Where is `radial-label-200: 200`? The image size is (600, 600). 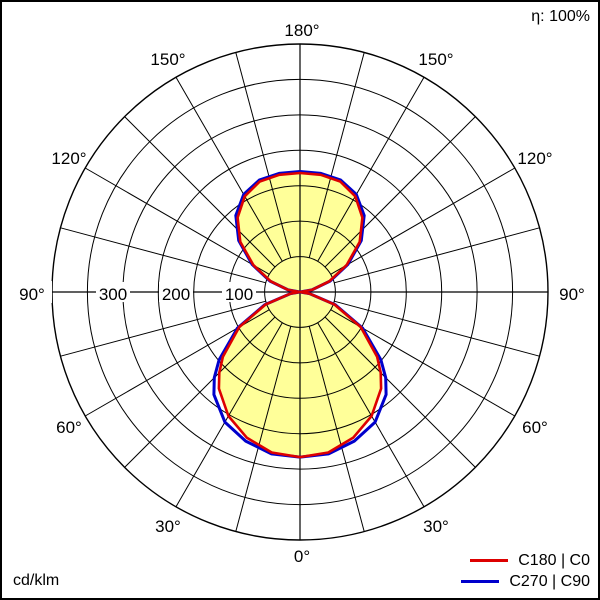
radial-label-200: 200 is located at coordinates (176, 294).